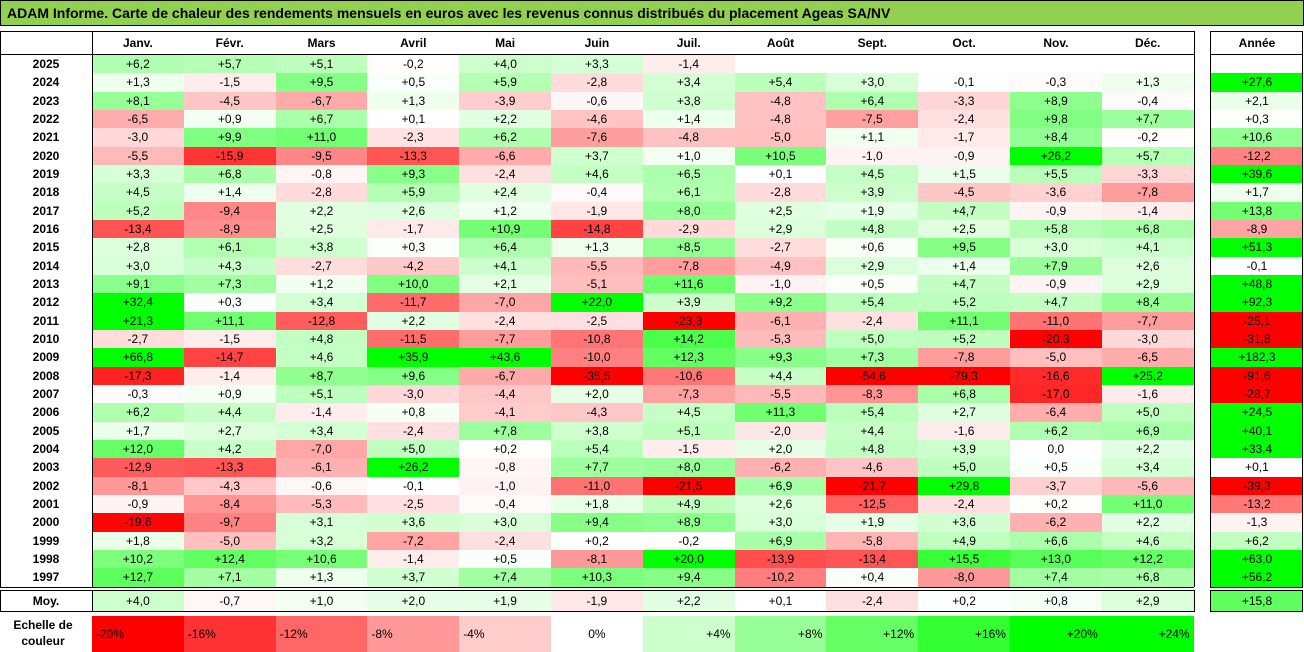 The width and height of the screenshot is (1304, 652). What do you see at coordinates (321, 600) in the screenshot?
I see `average-cell: +1,0` at bounding box center [321, 600].